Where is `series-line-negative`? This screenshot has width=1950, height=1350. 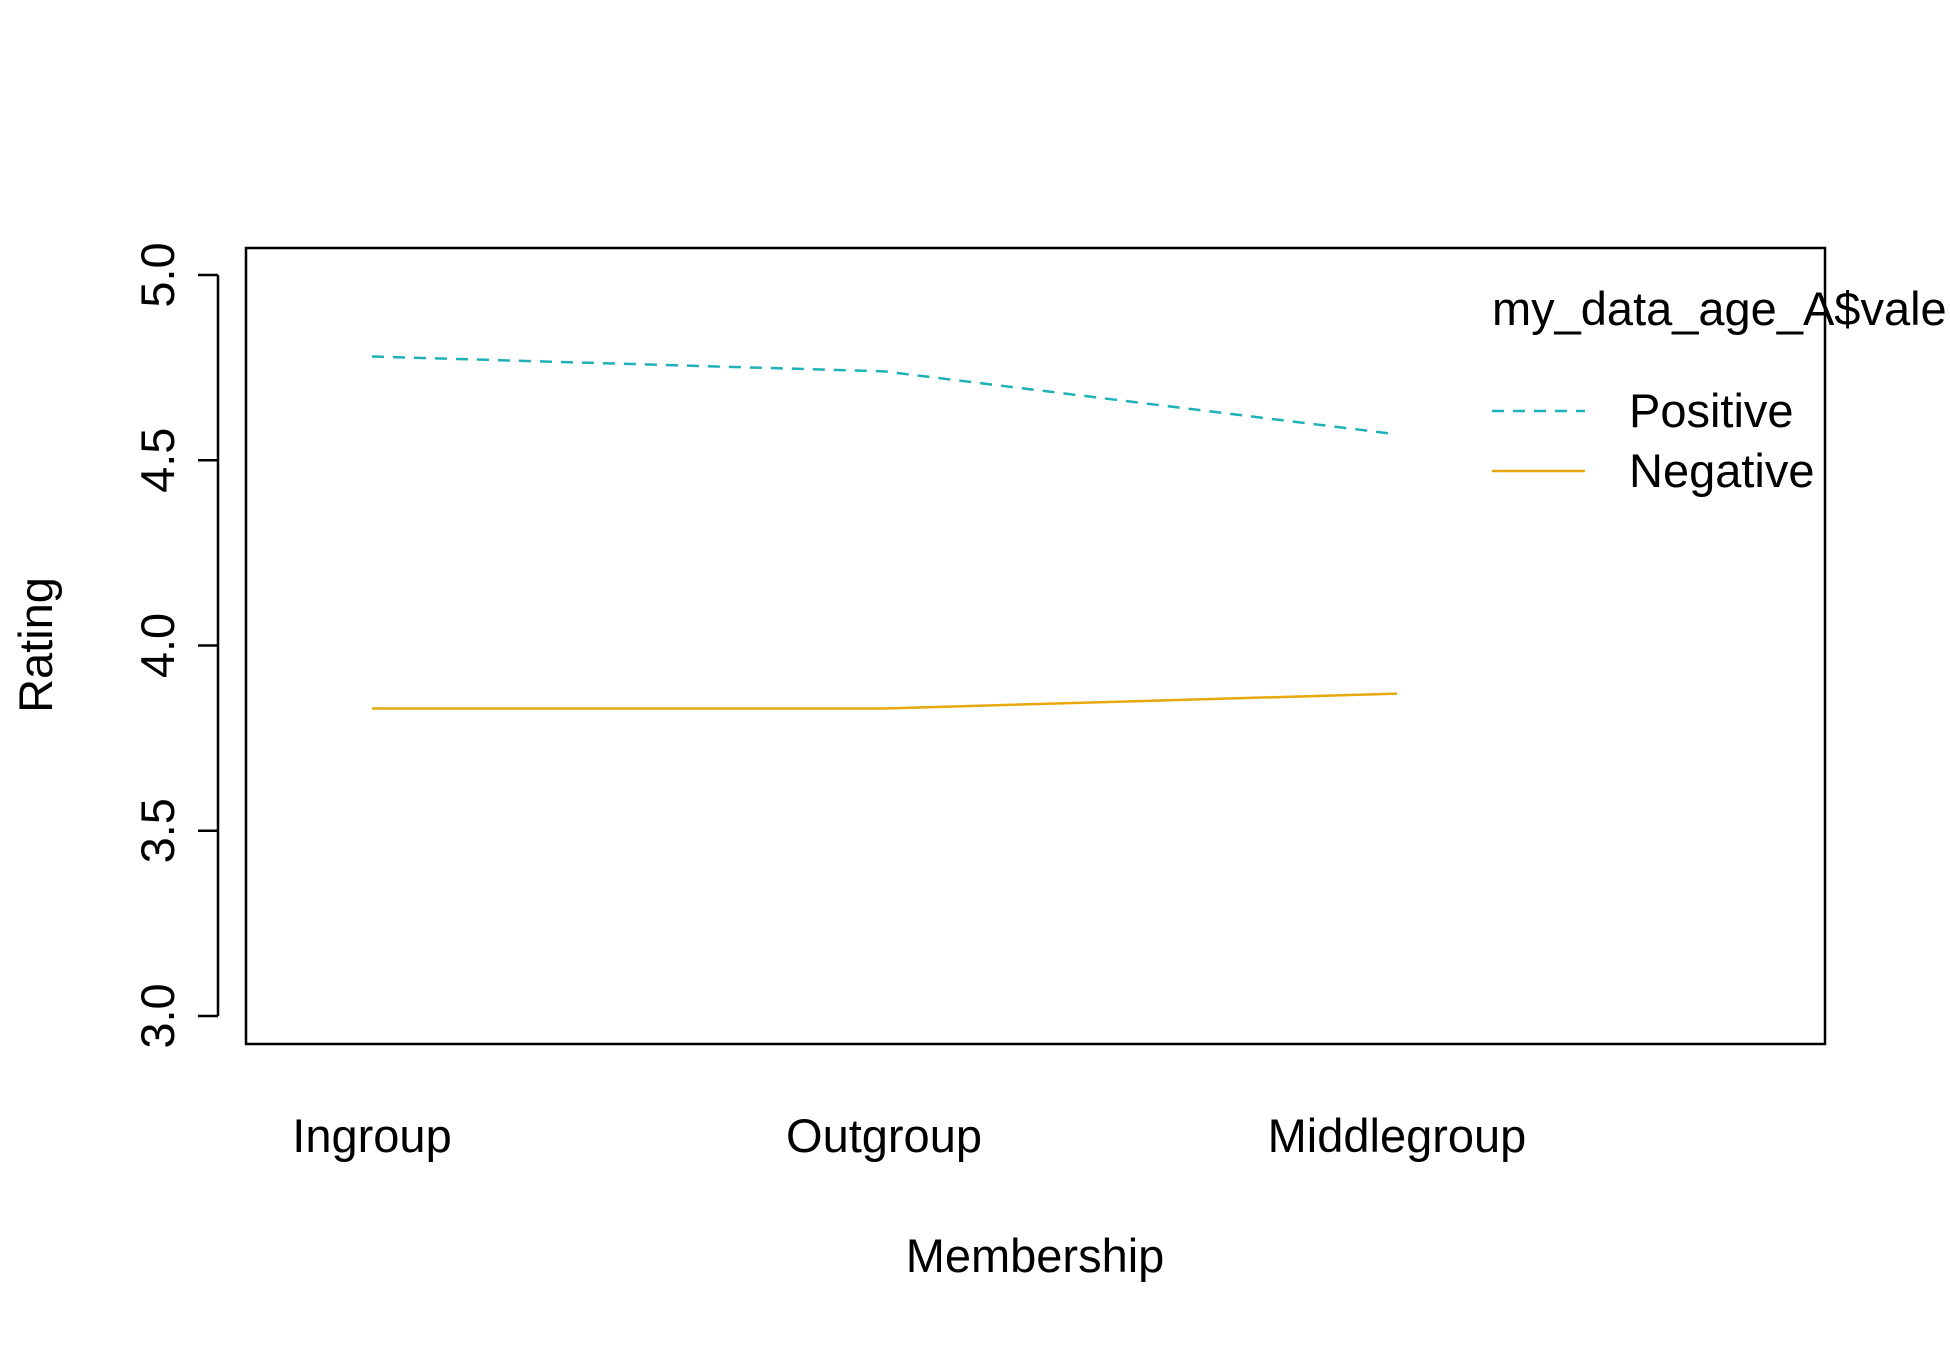
series-line-negative is located at coordinates (885, 701).